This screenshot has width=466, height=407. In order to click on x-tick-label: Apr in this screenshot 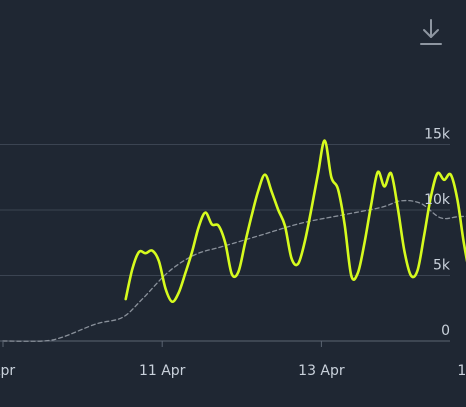, I will do `click(7, 371)`.